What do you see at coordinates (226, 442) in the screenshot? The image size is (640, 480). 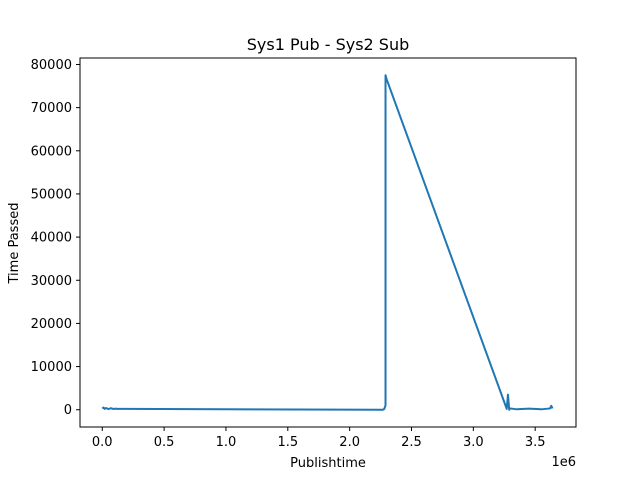 I see `x-tick-label: 1.0` at bounding box center [226, 442].